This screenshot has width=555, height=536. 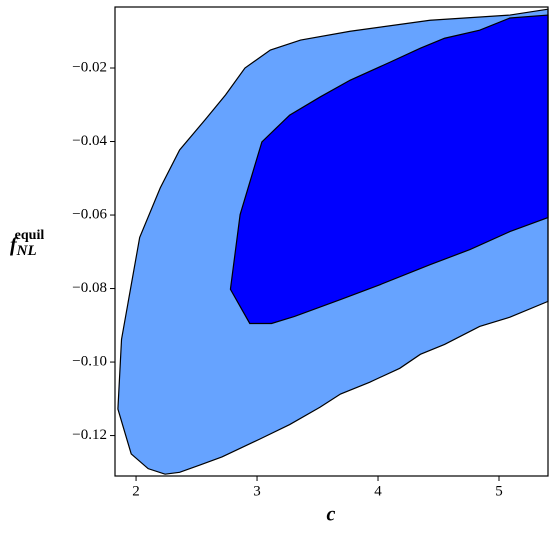 I want to click on y-tick-label: −0.10, so click(x=89, y=361).